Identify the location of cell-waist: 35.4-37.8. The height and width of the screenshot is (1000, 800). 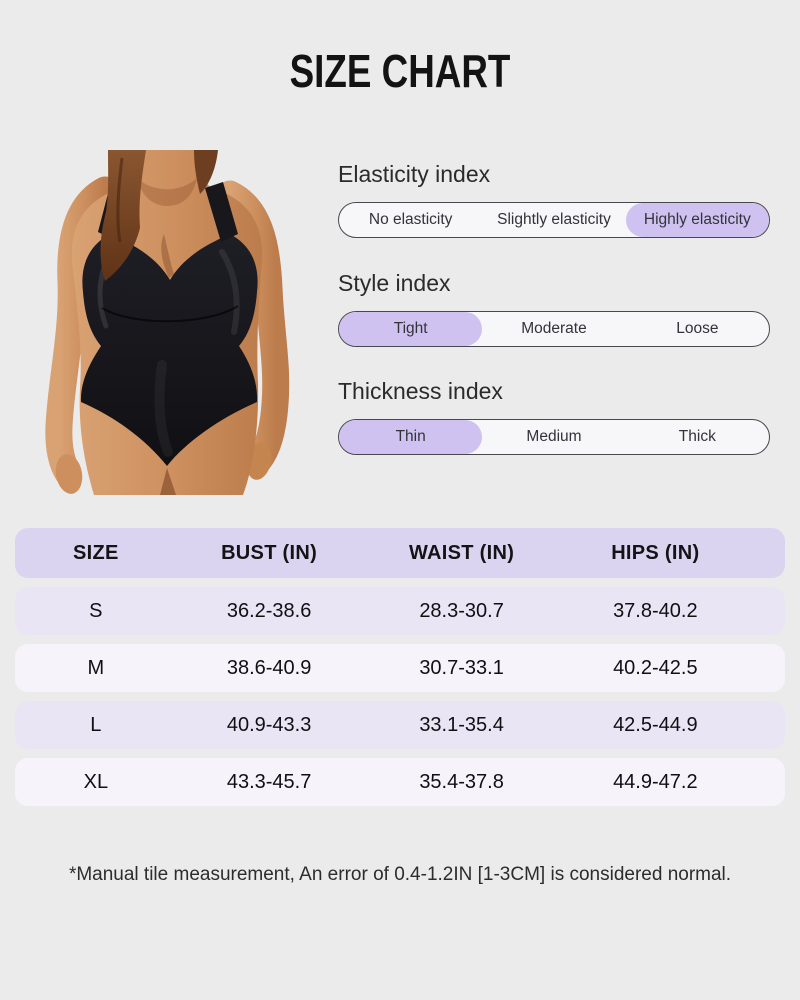
(461, 781).